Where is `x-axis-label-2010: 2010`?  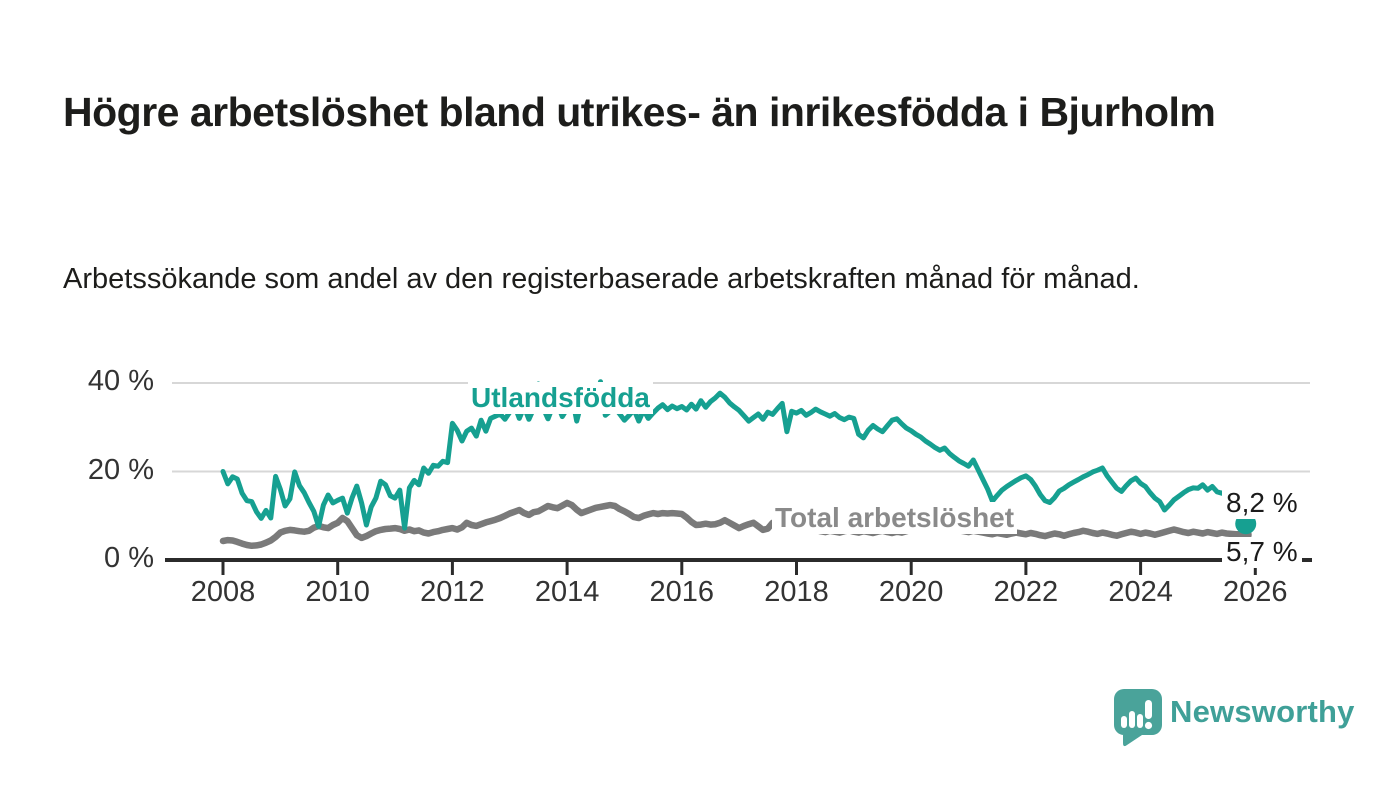
x-axis-label-2010: 2010 is located at coordinates (337, 592).